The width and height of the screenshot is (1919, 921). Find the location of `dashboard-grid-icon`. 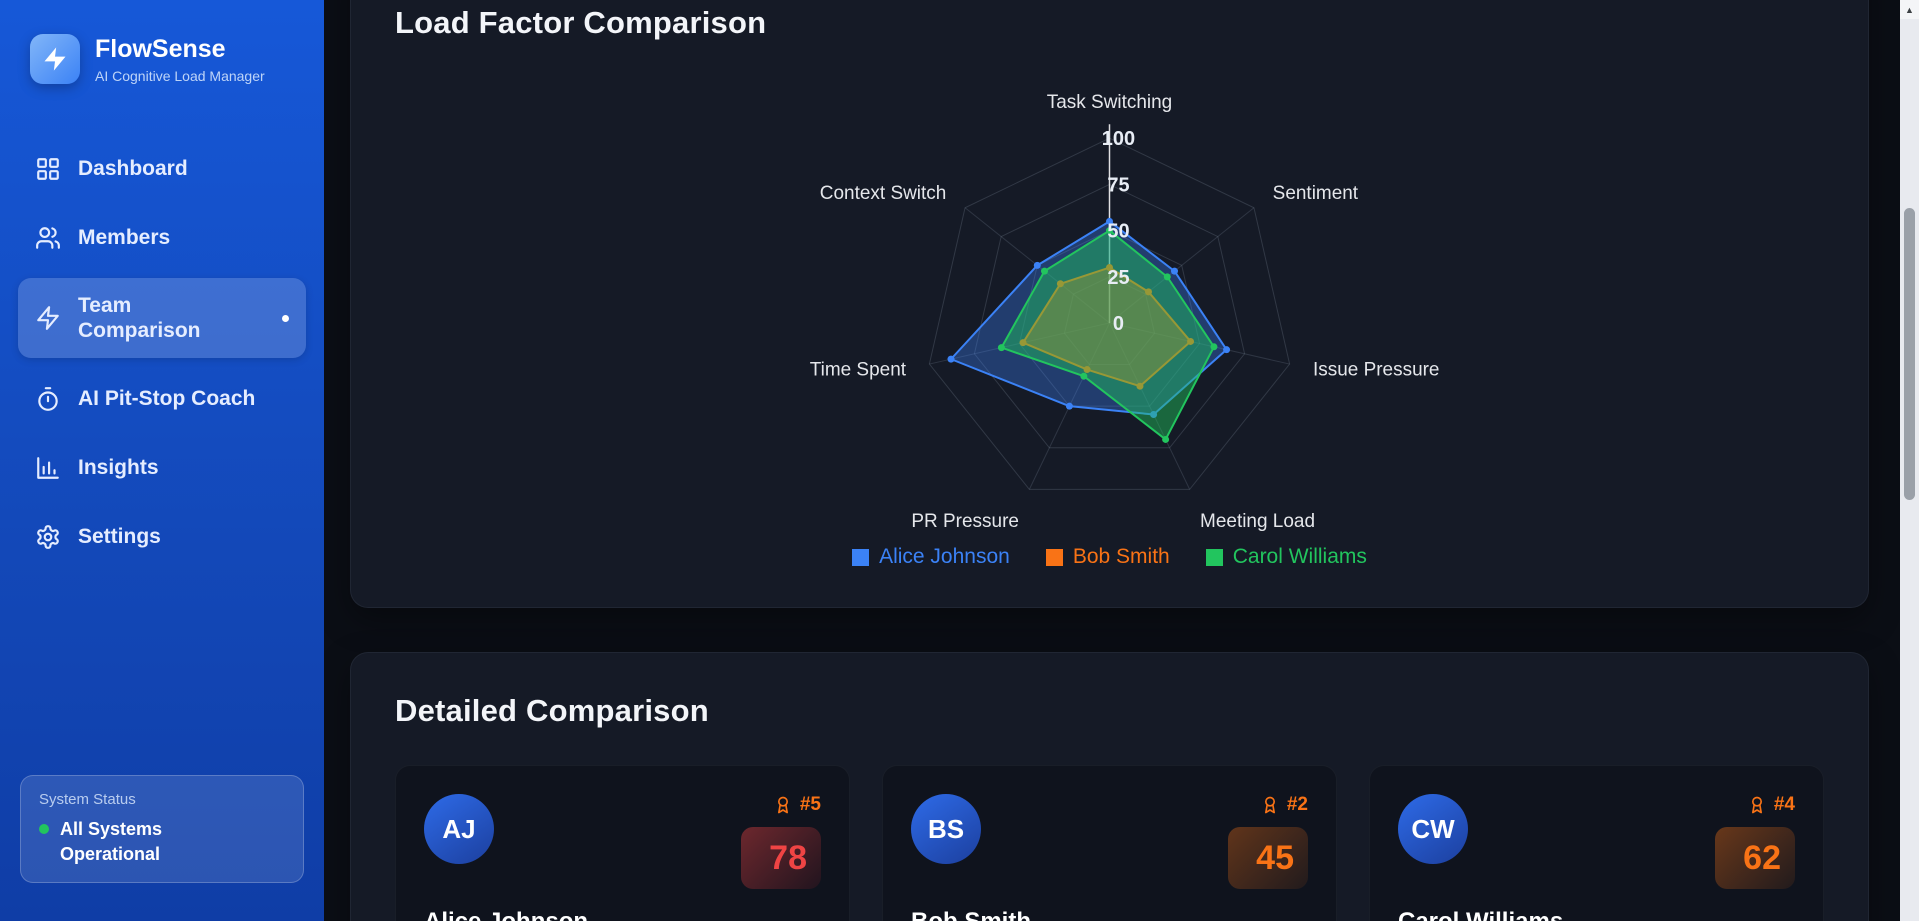

dashboard-grid-icon is located at coordinates (48, 168).